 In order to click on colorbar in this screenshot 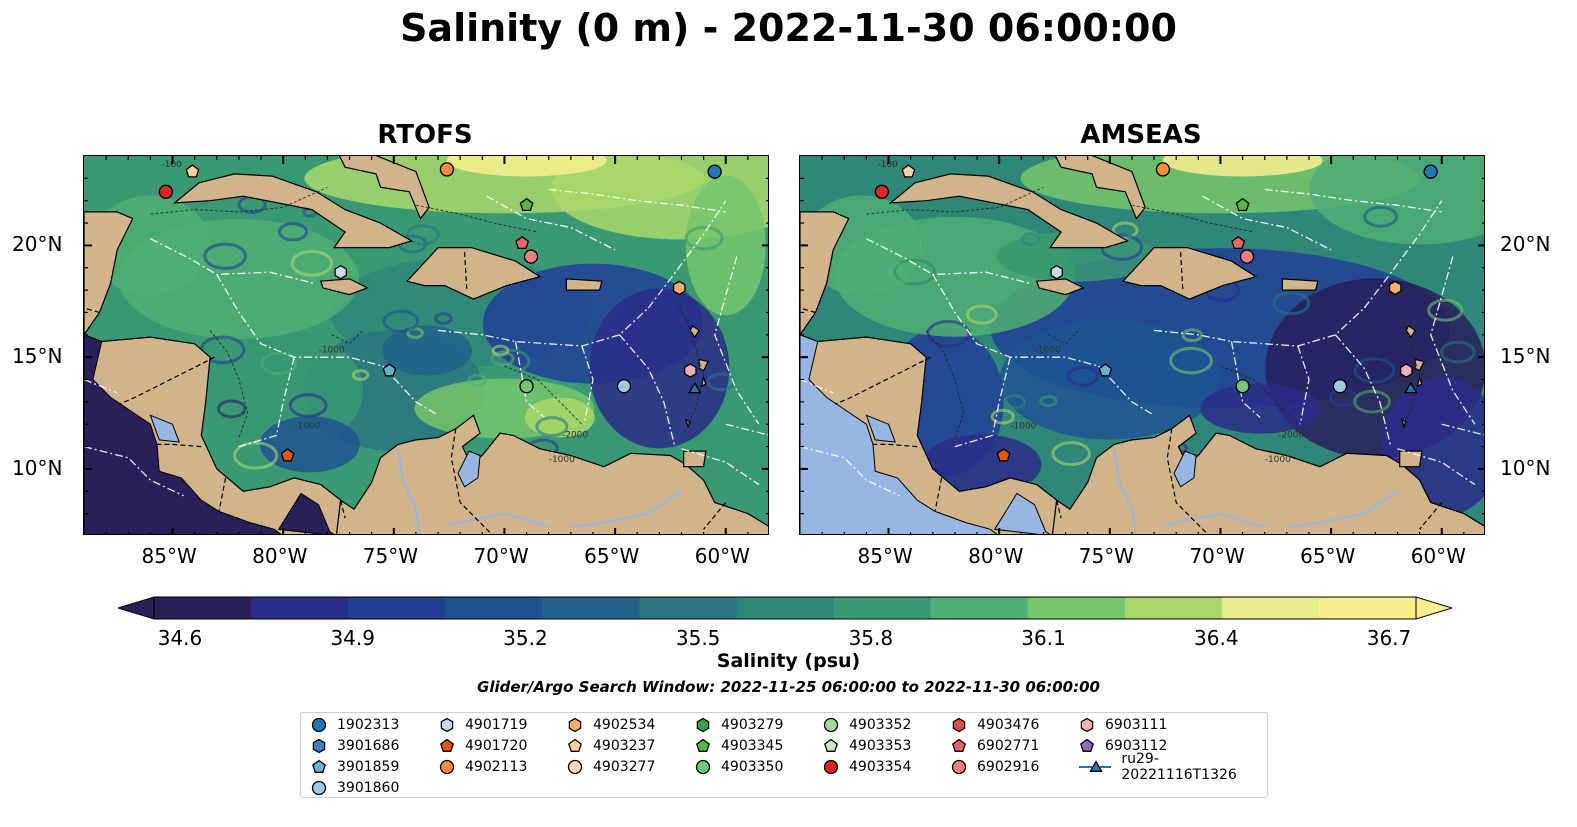, I will do `click(785, 608)`.